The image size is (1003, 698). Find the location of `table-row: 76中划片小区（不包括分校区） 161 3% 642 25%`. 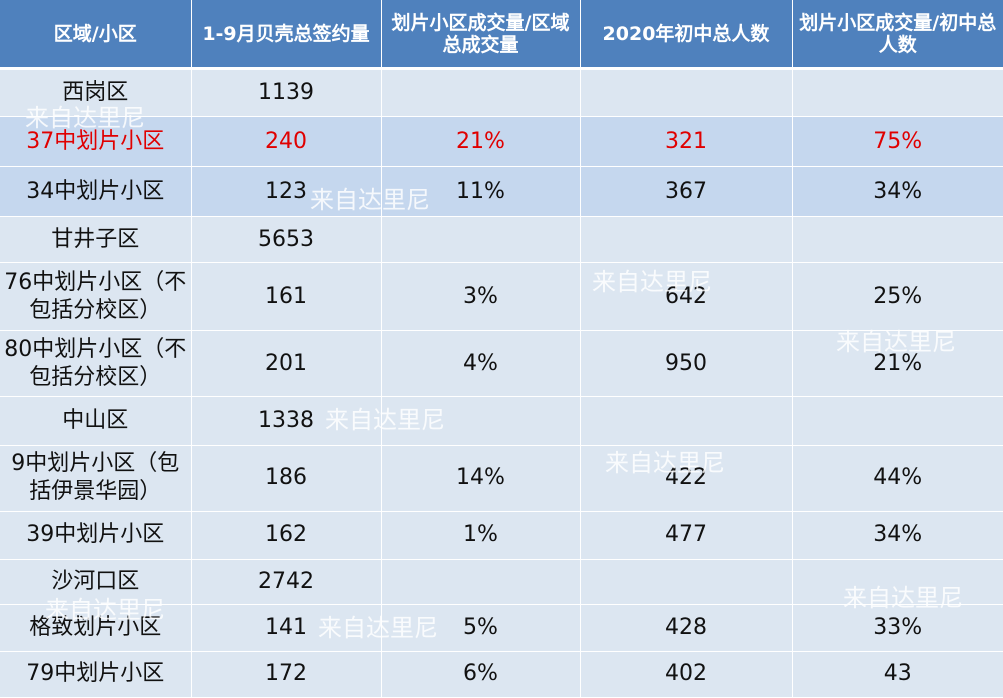

table-row: 76中划片小区（不包括分校区） 161 3% 642 25% is located at coordinates (501, 297).